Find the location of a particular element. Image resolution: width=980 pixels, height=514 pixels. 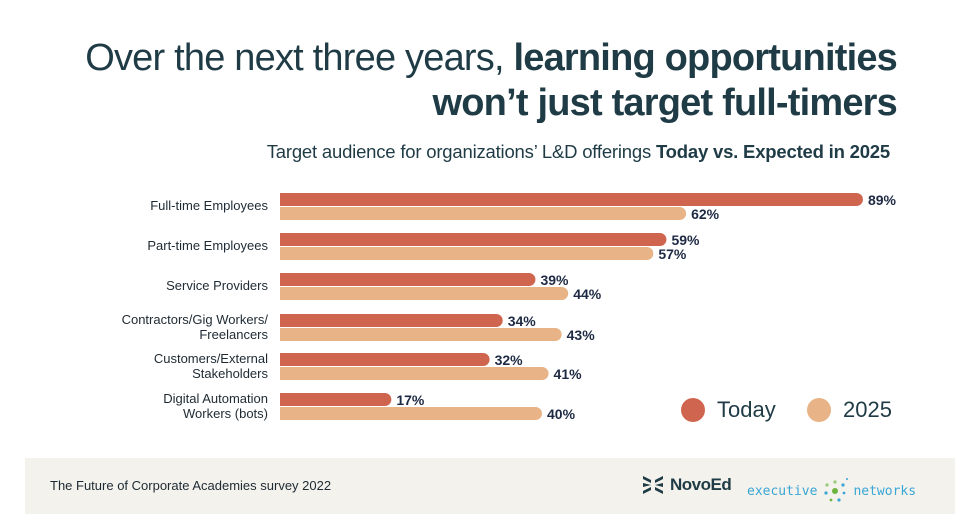

legend-label-today: Today is located at coordinates (746, 409).